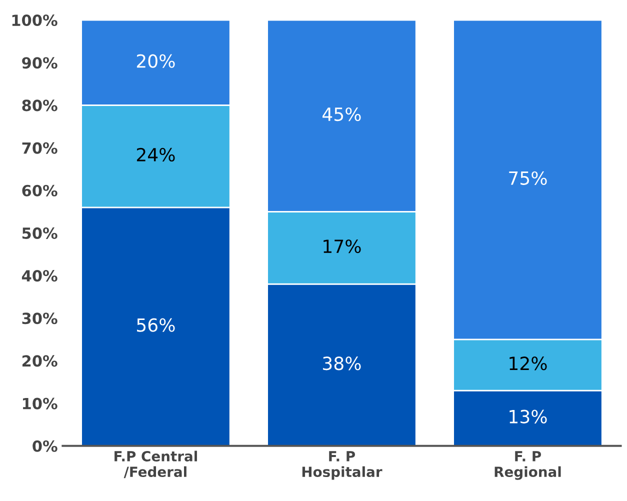 The image size is (627, 501). I want to click on x-tick-label: F.P Central /Federal, so click(155, 464).